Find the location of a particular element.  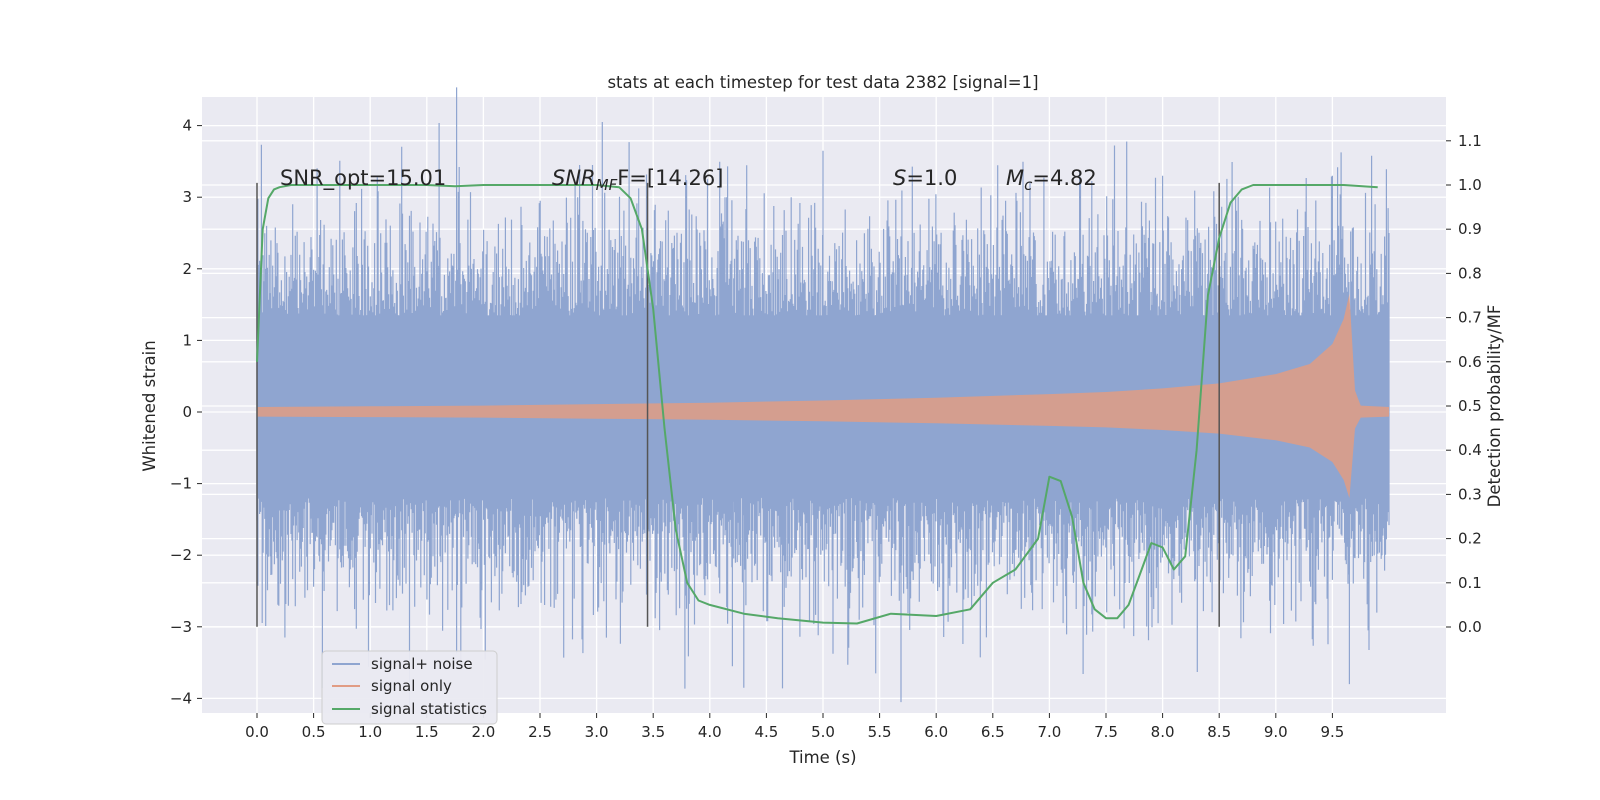

mc-main: M is located at coordinates (1015, 178).